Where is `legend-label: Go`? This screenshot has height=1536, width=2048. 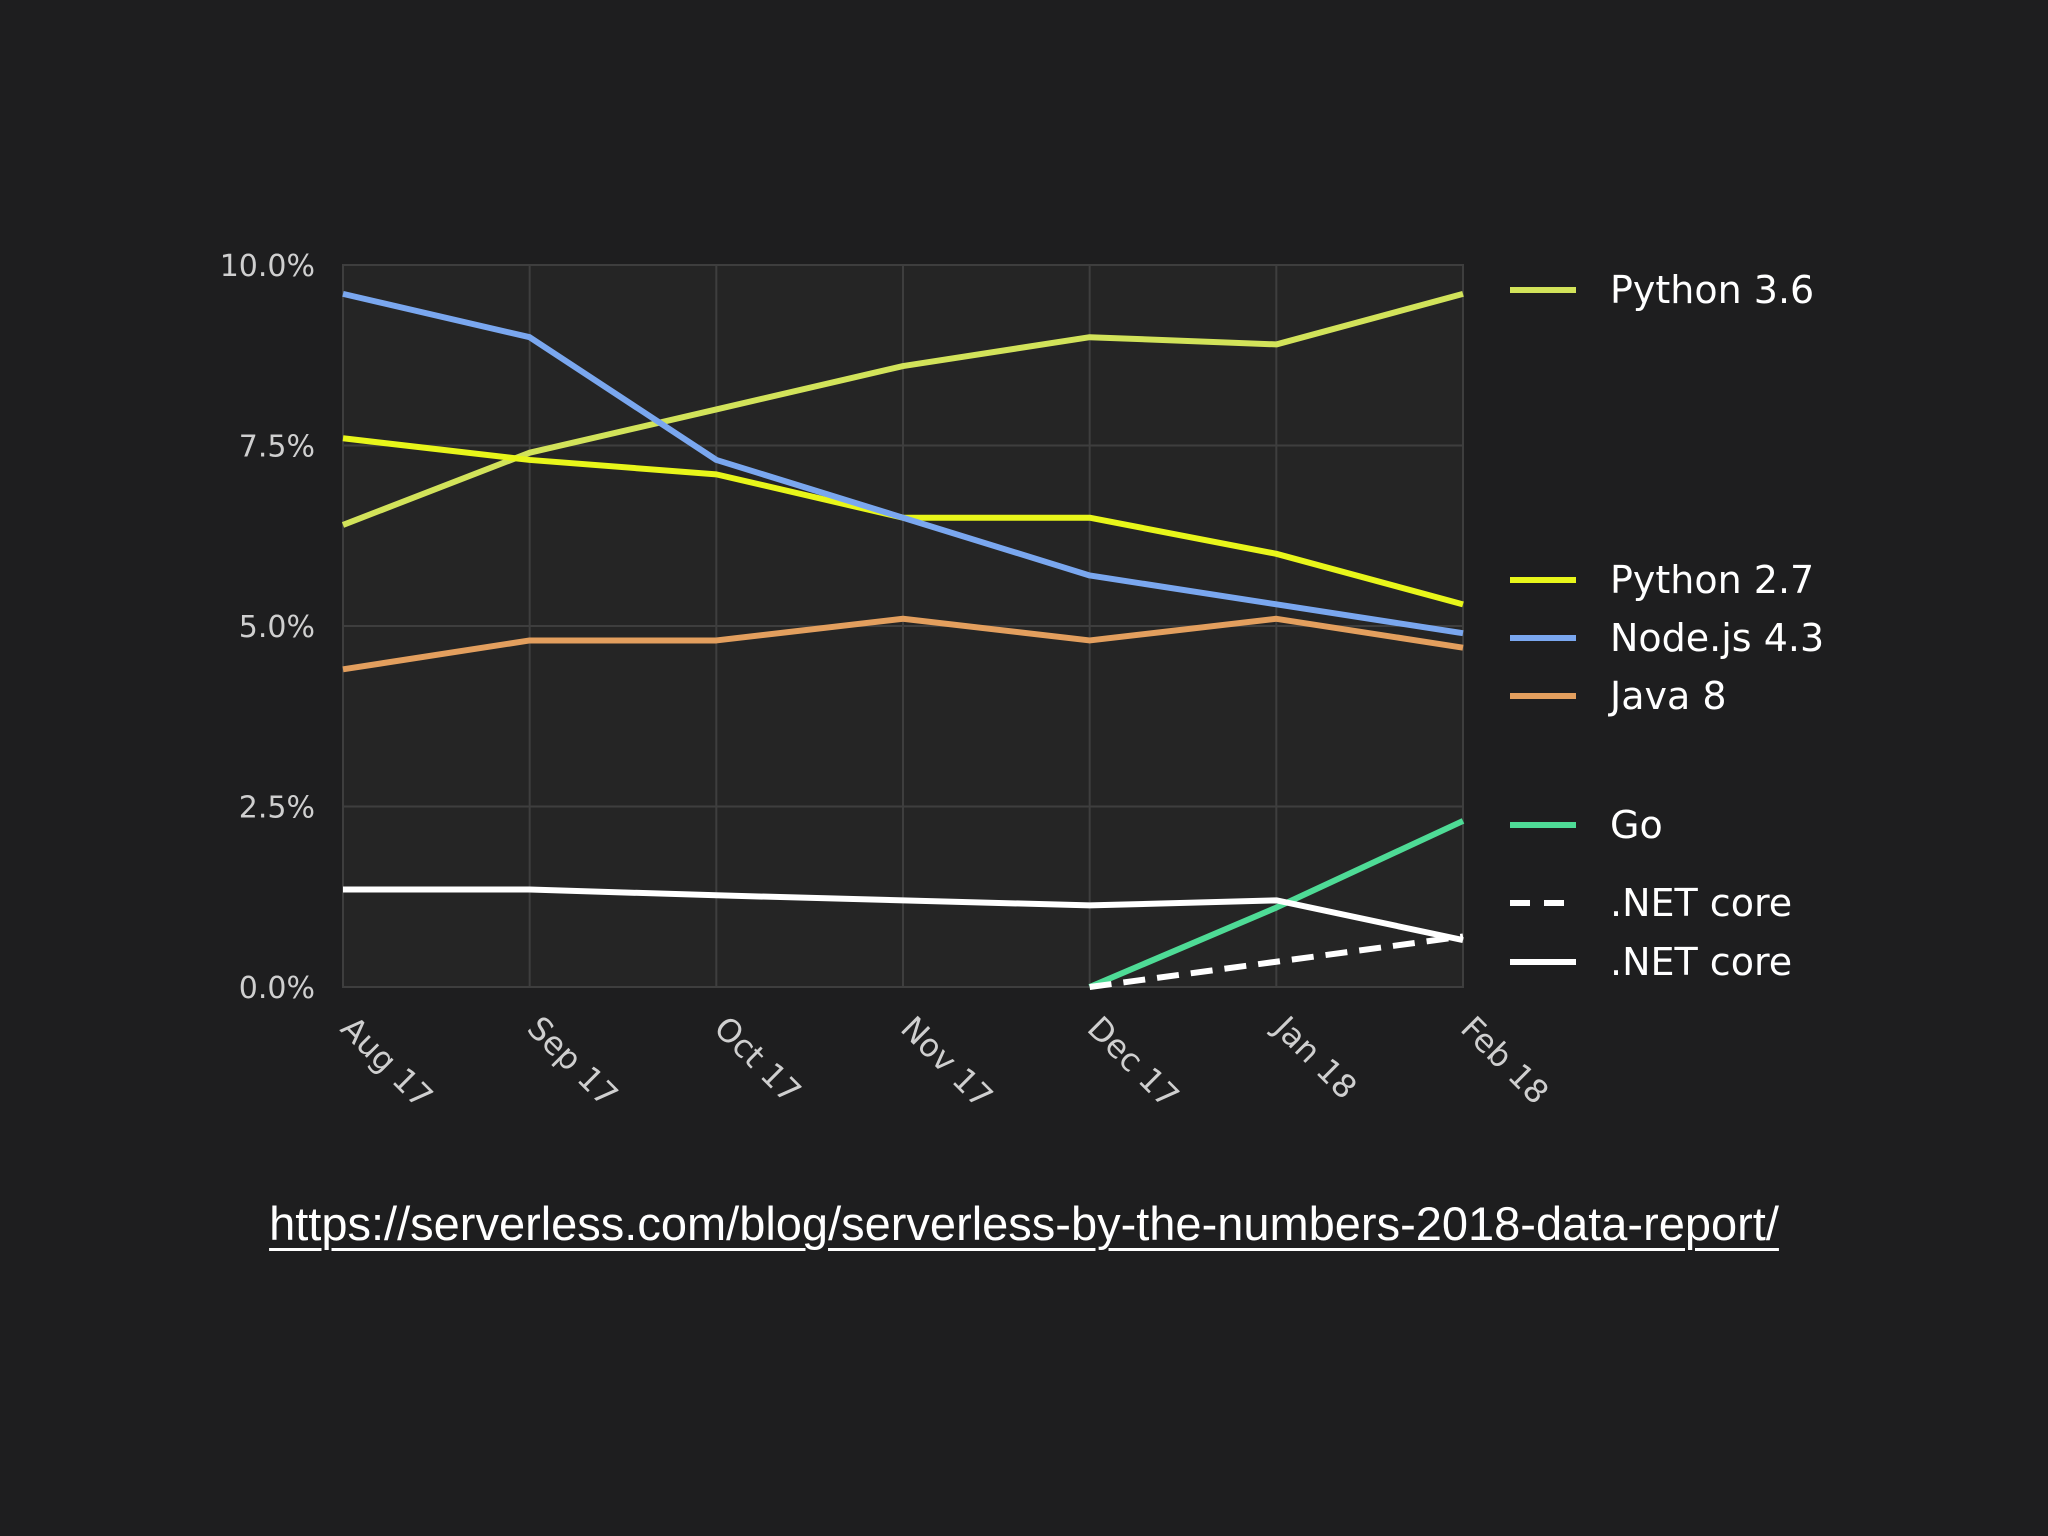 legend-label: Go is located at coordinates (1636, 825).